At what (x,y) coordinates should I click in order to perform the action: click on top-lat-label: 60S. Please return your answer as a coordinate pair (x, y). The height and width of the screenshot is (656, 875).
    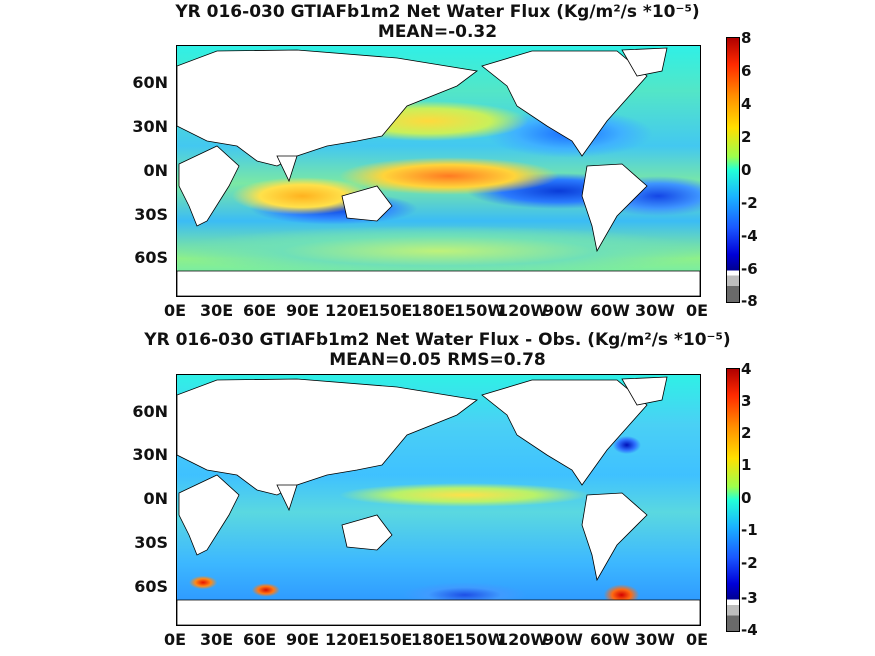
    Looking at the image, I should click on (151, 257).